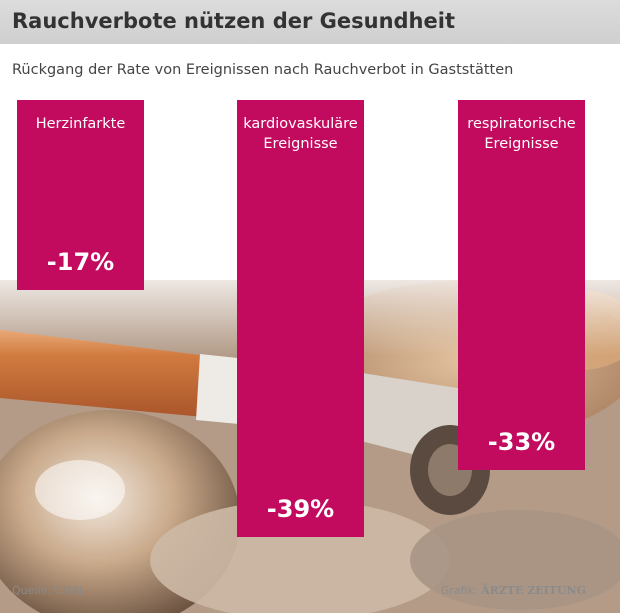  What do you see at coordinates (47, 590) in the screenshot?
I see `source-note: Quelle: CMAJ` at bounding box center [47, 590].